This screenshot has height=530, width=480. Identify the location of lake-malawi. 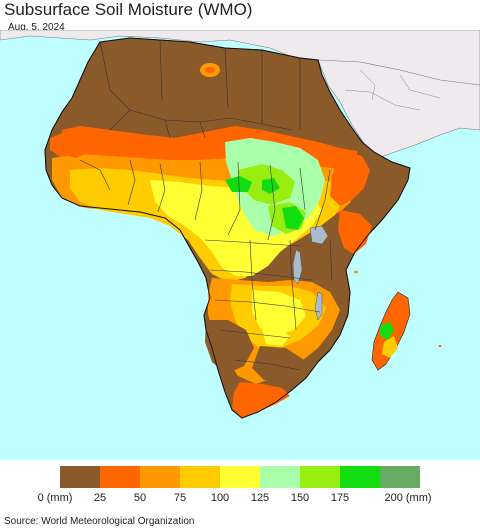
(318, 306).